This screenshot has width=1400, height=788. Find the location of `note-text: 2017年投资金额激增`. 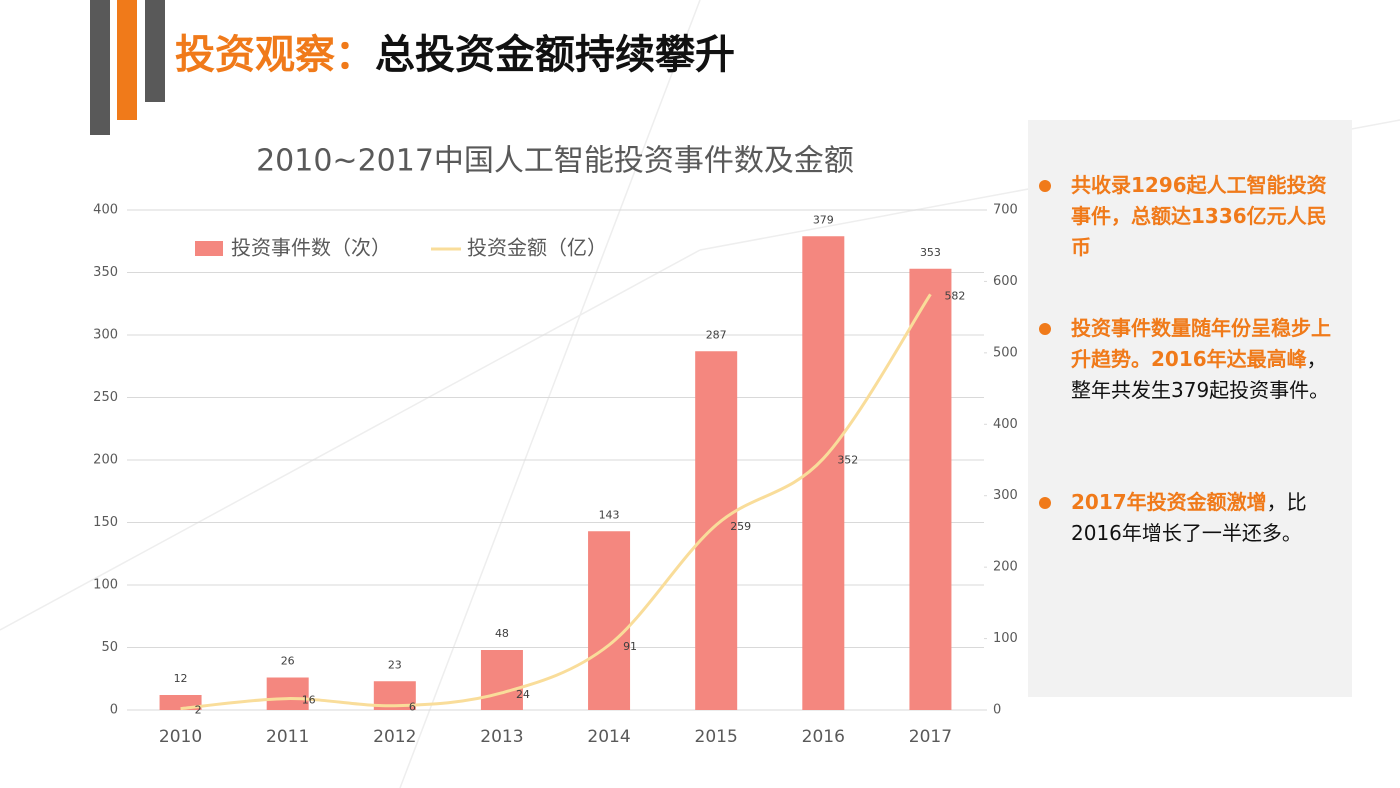

note-text: 2017年投资金额激增 is located at coordinates (1169, 502).